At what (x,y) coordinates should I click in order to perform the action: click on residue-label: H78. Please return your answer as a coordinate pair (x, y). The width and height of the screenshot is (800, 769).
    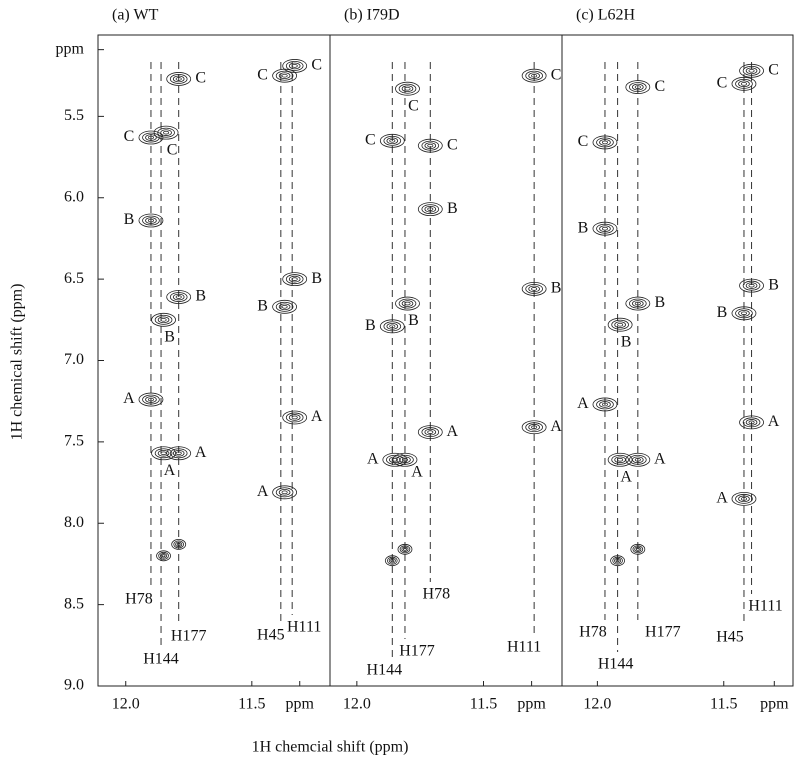
    Looking at the image, I should click on (139, 599).